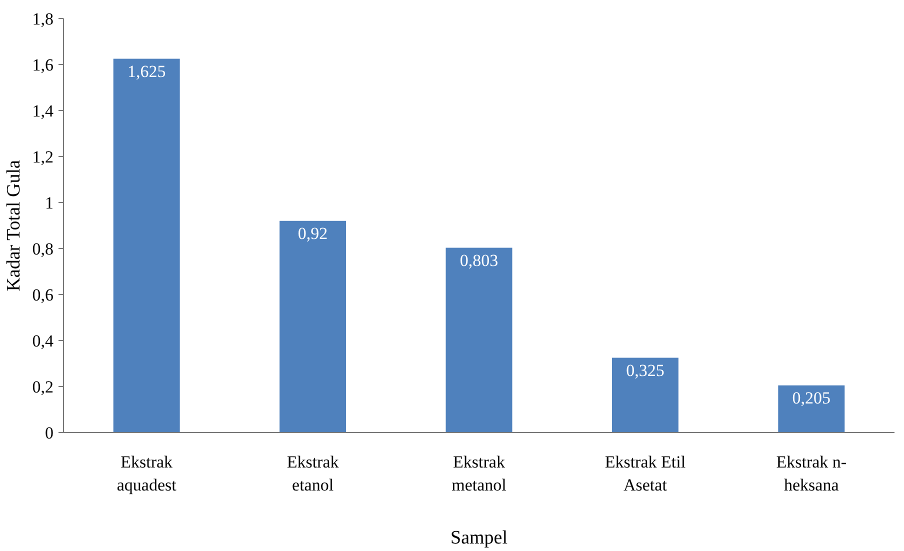 This screenshot has width=904, height=551. What do you see at coordinates (43, 341) in the screenshot?
I see `y-tick-label: 0,4` at bounding box center [43, 341].